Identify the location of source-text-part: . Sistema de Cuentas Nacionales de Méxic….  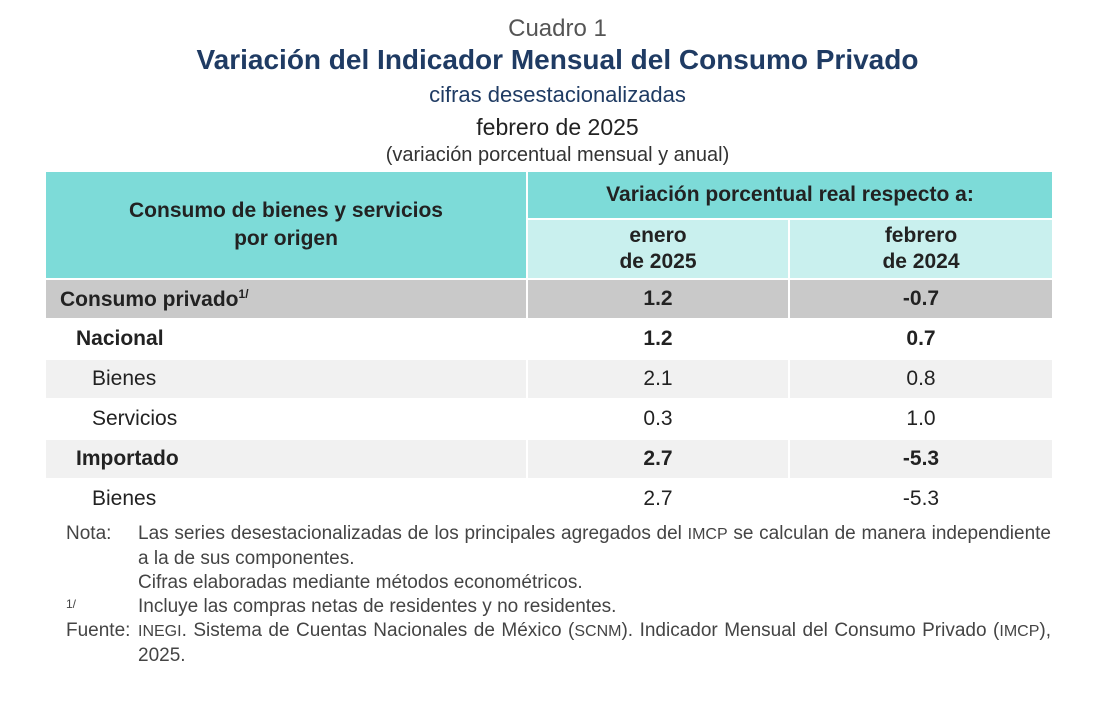
(378, 630).